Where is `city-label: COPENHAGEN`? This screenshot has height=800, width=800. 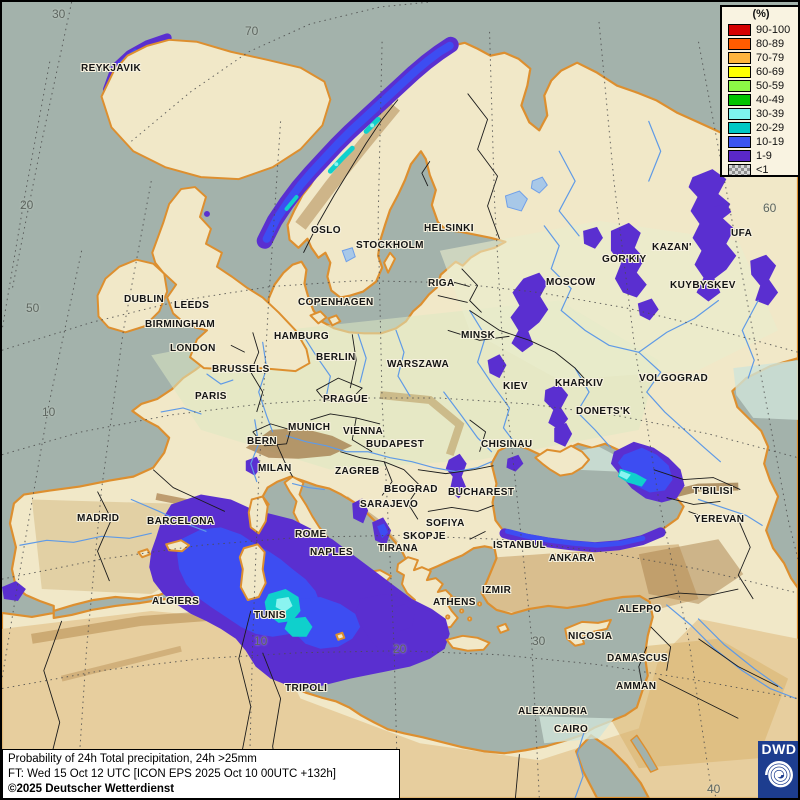
city-label: COPENHAGEN is located at coordinates (336, 302).